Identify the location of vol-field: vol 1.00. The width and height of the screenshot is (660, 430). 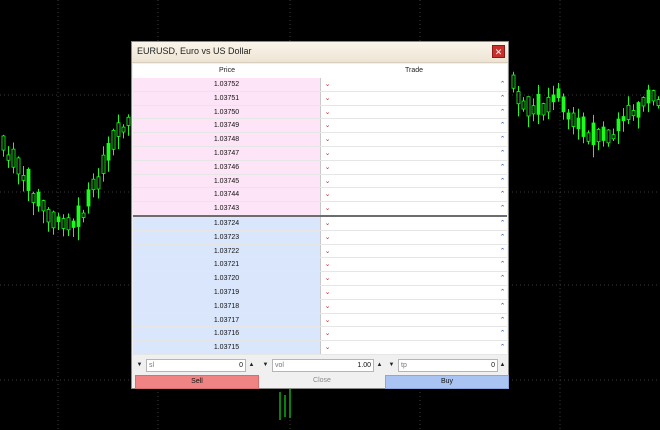
(323, 365).